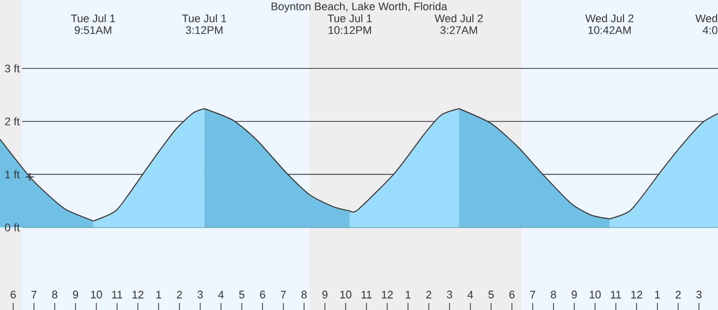 This screenshot has width=718, height=310. Describe the element at coordinates (349, 30) in the screenshot. I see `annotation: 10:12PM` at that location.